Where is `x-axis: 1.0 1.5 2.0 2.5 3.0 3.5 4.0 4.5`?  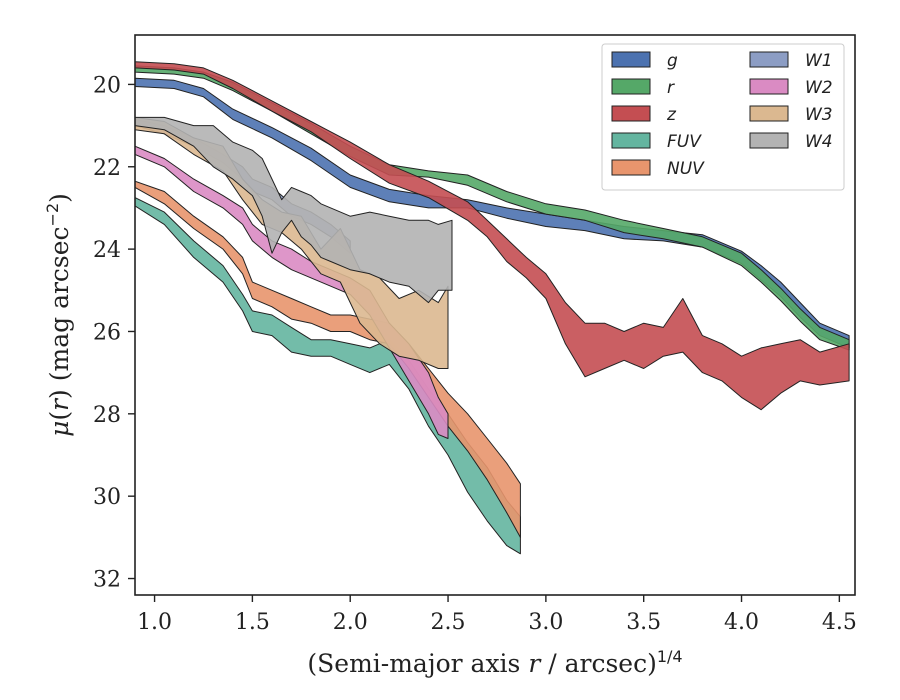
x-axis: 1.0 1.5 2.0 2.5 3.0 3.5 4.0 4.5 is located at coordinates (497, 615).